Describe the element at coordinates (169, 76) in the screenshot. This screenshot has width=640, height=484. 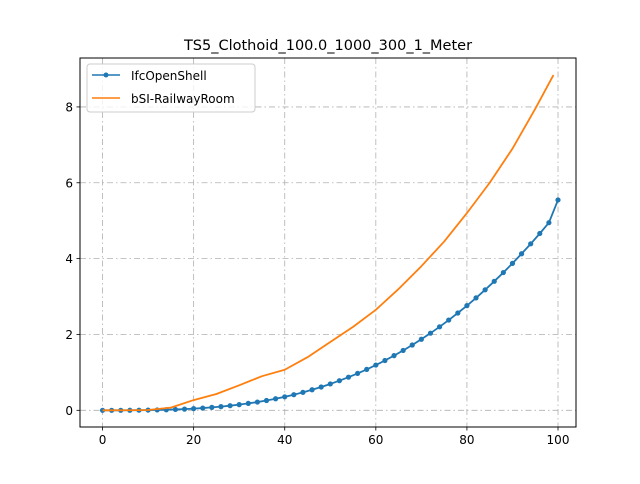
I see `legend-label-ifcopenshell: IfcOpenShell` at that location.